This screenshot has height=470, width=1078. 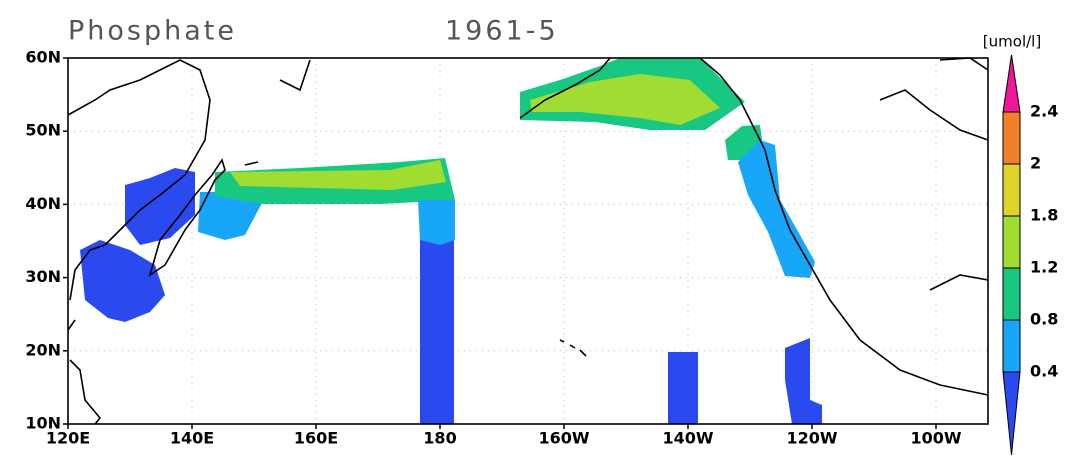 What do you see at coordinates (1035, 163) in the screenshot?
I see `colorbar-label: 2` at bounding box center [1035, 163].